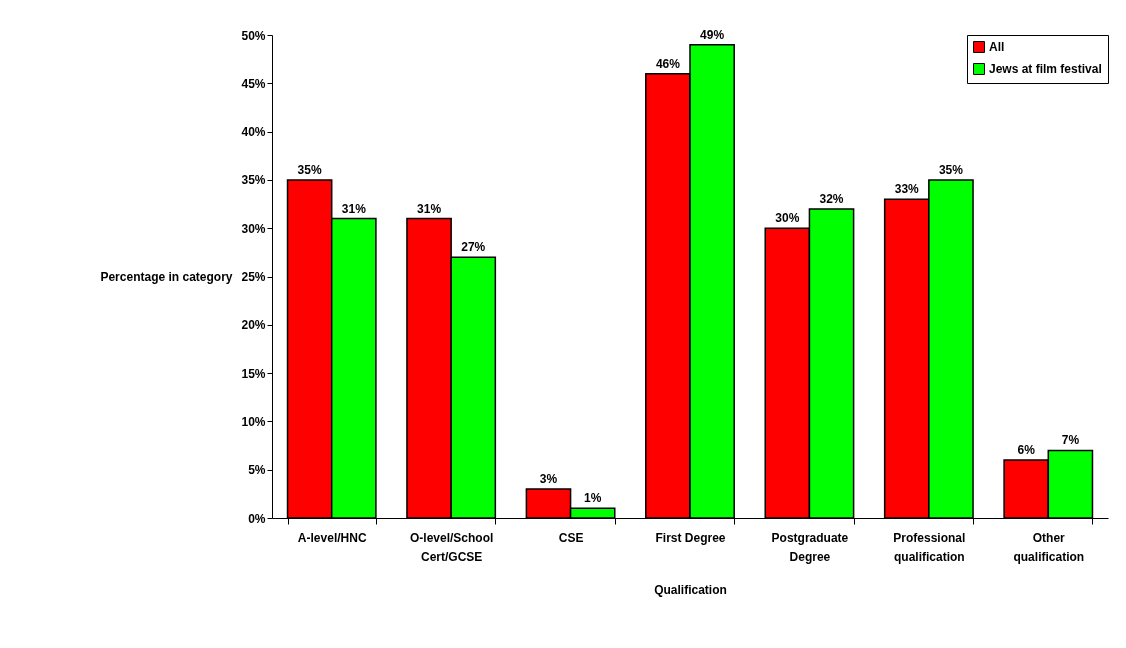  What do you see at coordinates (712, 34) in the screenshot?
I see `data-label: 49%` at bounding box center [712, 34].